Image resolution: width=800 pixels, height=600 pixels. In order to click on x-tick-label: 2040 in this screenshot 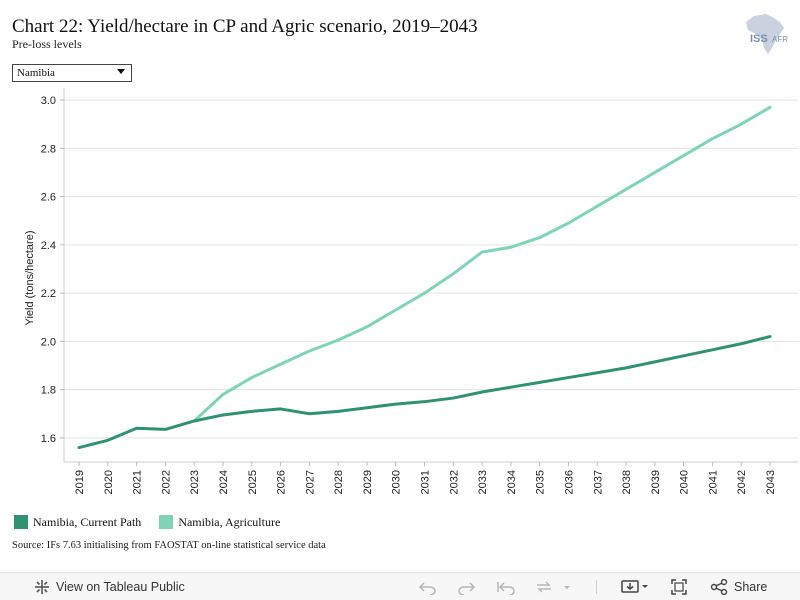, I will do `click(685, 482)`.